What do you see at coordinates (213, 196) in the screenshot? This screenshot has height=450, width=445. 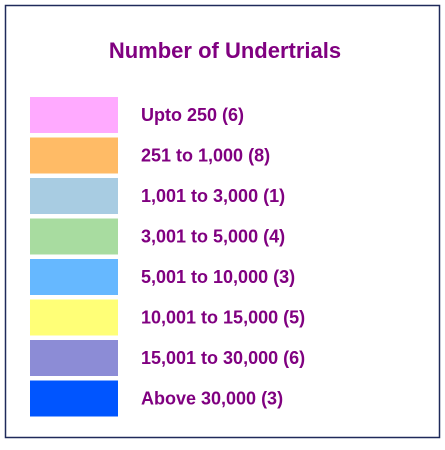 I see `legend-label: 1,001 to 3,000 (1)` at bounding box center [213, 196].